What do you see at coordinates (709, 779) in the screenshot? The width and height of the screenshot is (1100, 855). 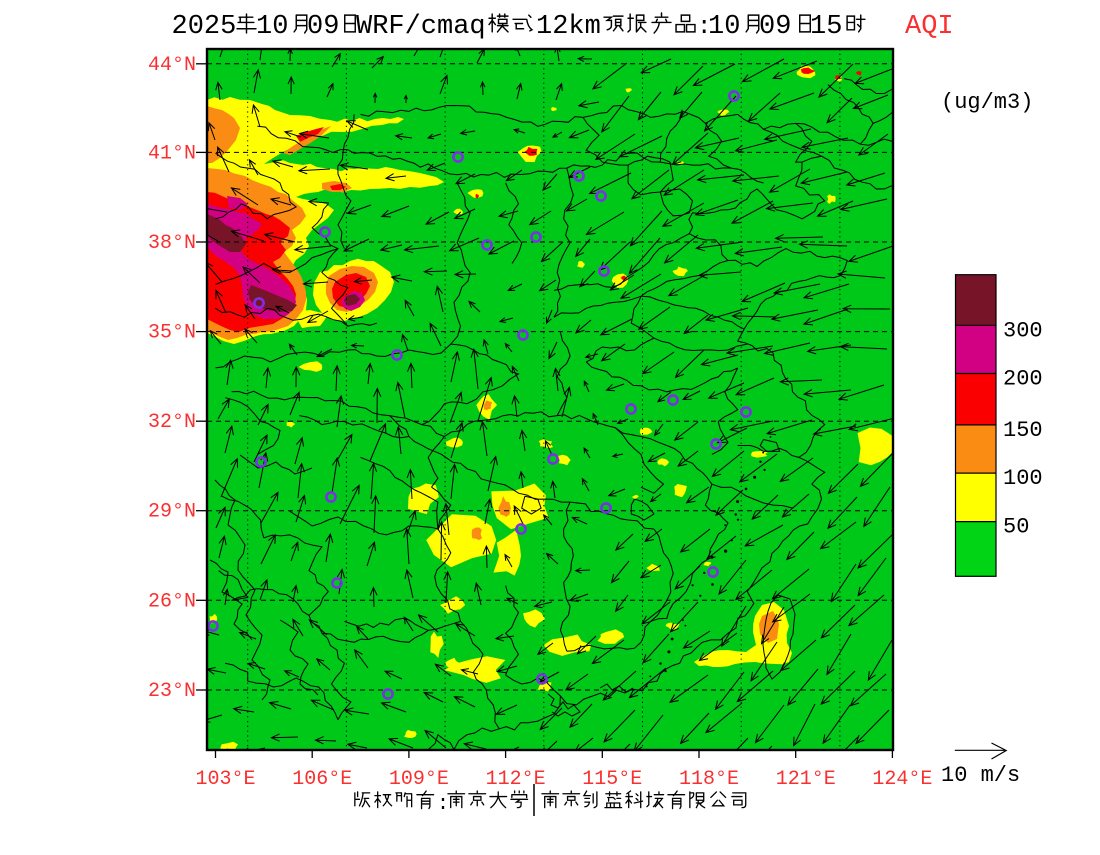 I see `svg-text: 118°E` at bounding box center [709, 779].